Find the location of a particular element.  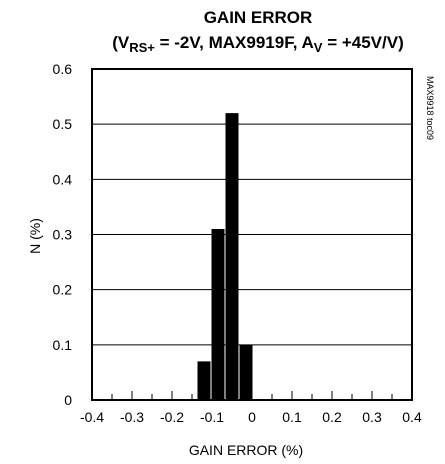

x-tick-label-1: -0.3 is located at coordinates (132, 417).